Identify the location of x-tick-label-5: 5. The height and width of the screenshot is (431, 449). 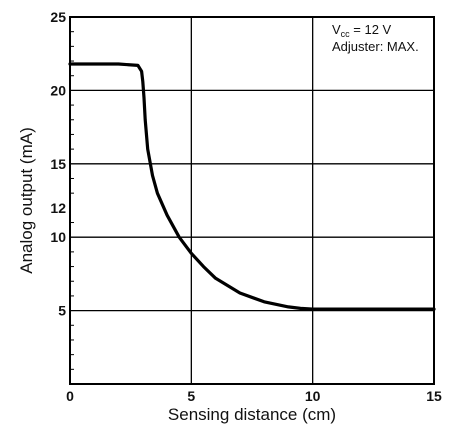
(191, 396).